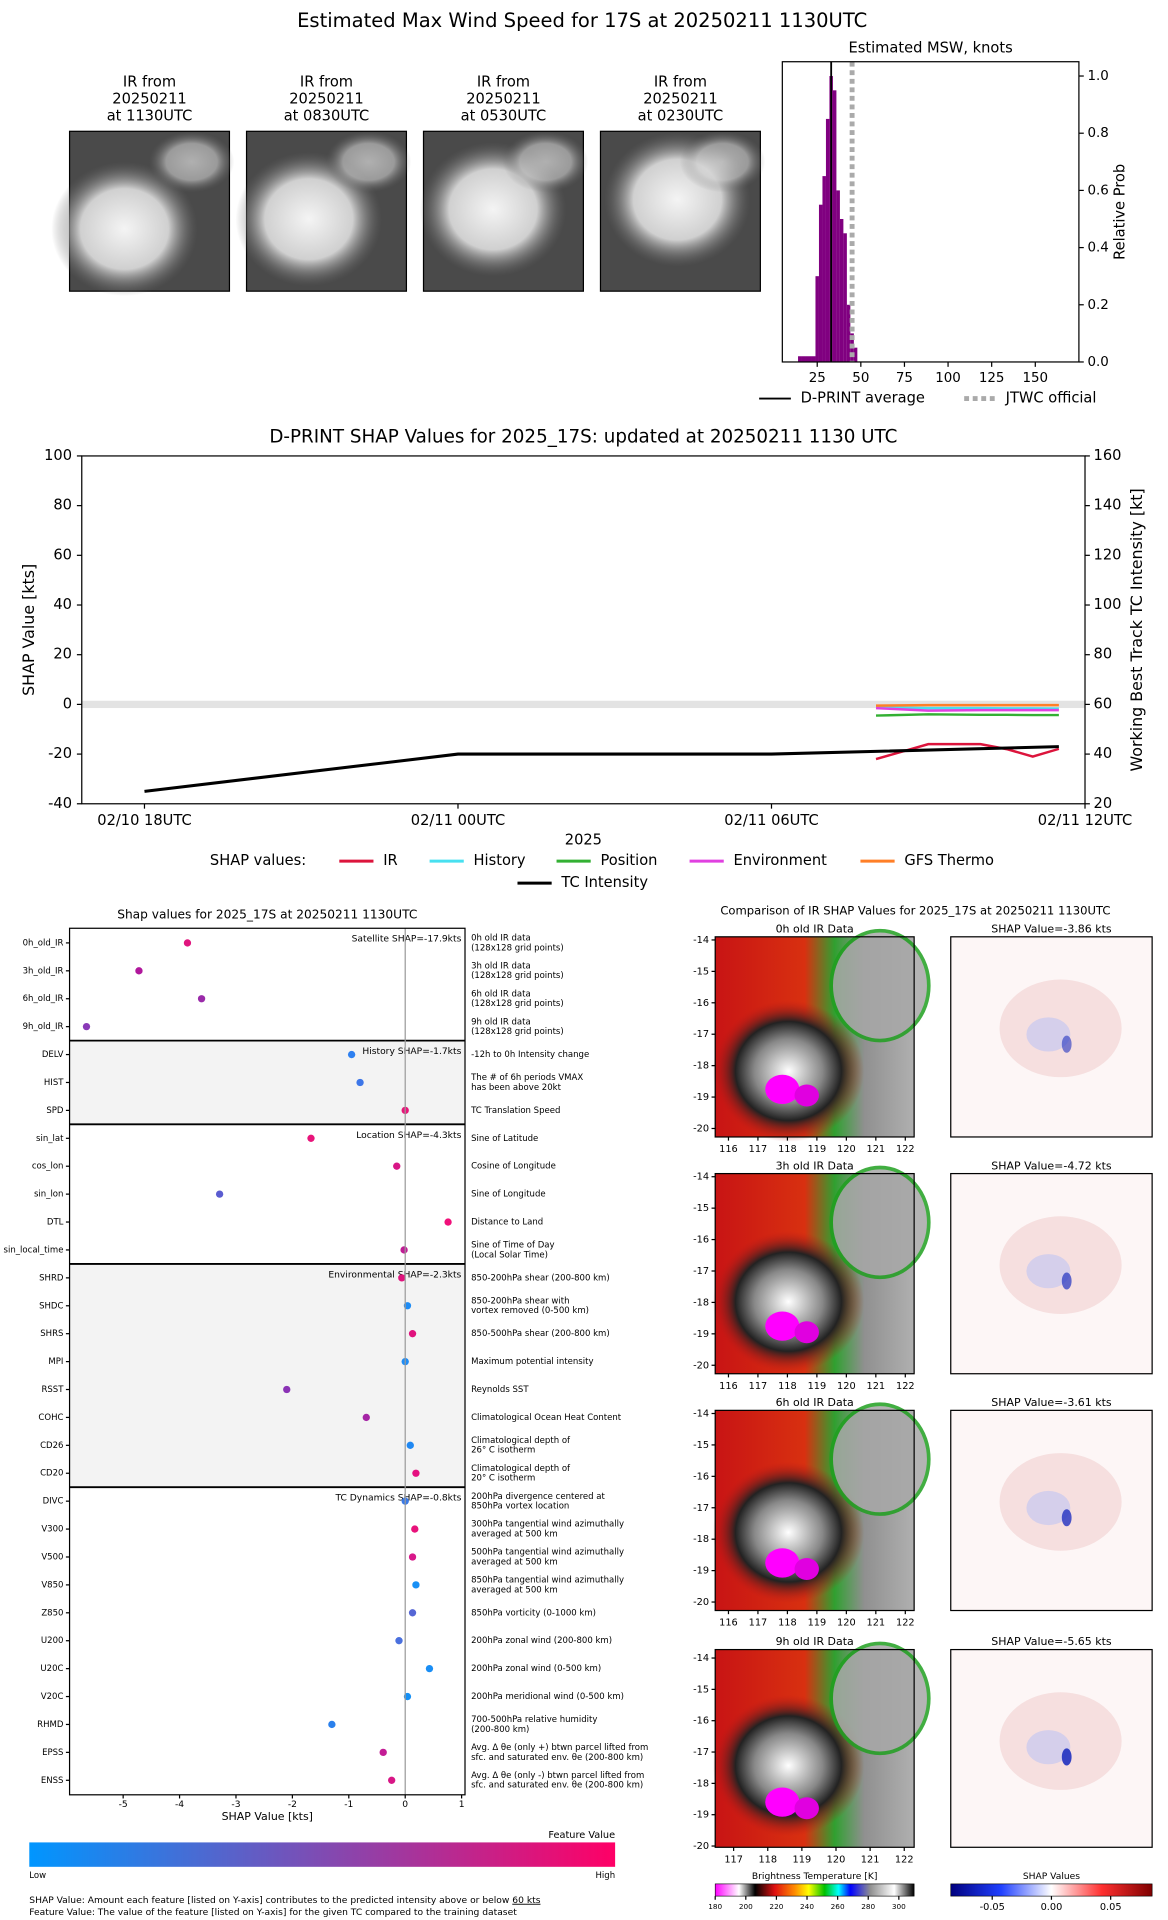 This screenshot has height=1920, width=1168. Describe the element at coordinates (905, 1386) in the screenshot. I see `x-tick-label: 122` at that location.